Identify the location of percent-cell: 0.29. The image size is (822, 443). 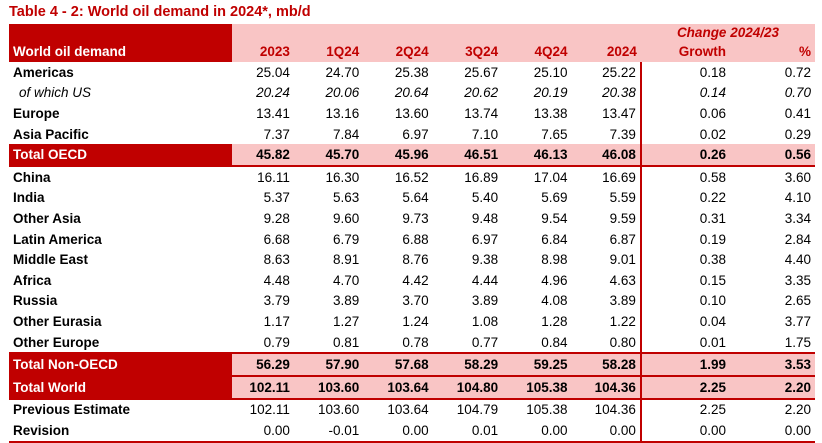
(797, 134).